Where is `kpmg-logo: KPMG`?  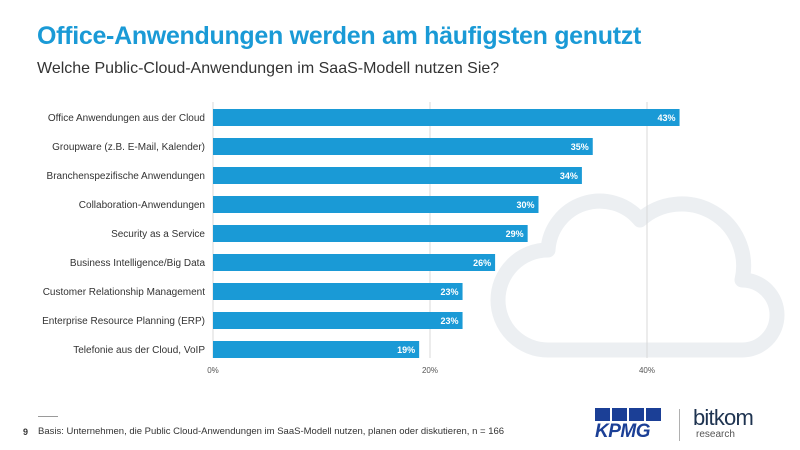
kpmg-logo: KPMG is located at coordinates (628, 425).